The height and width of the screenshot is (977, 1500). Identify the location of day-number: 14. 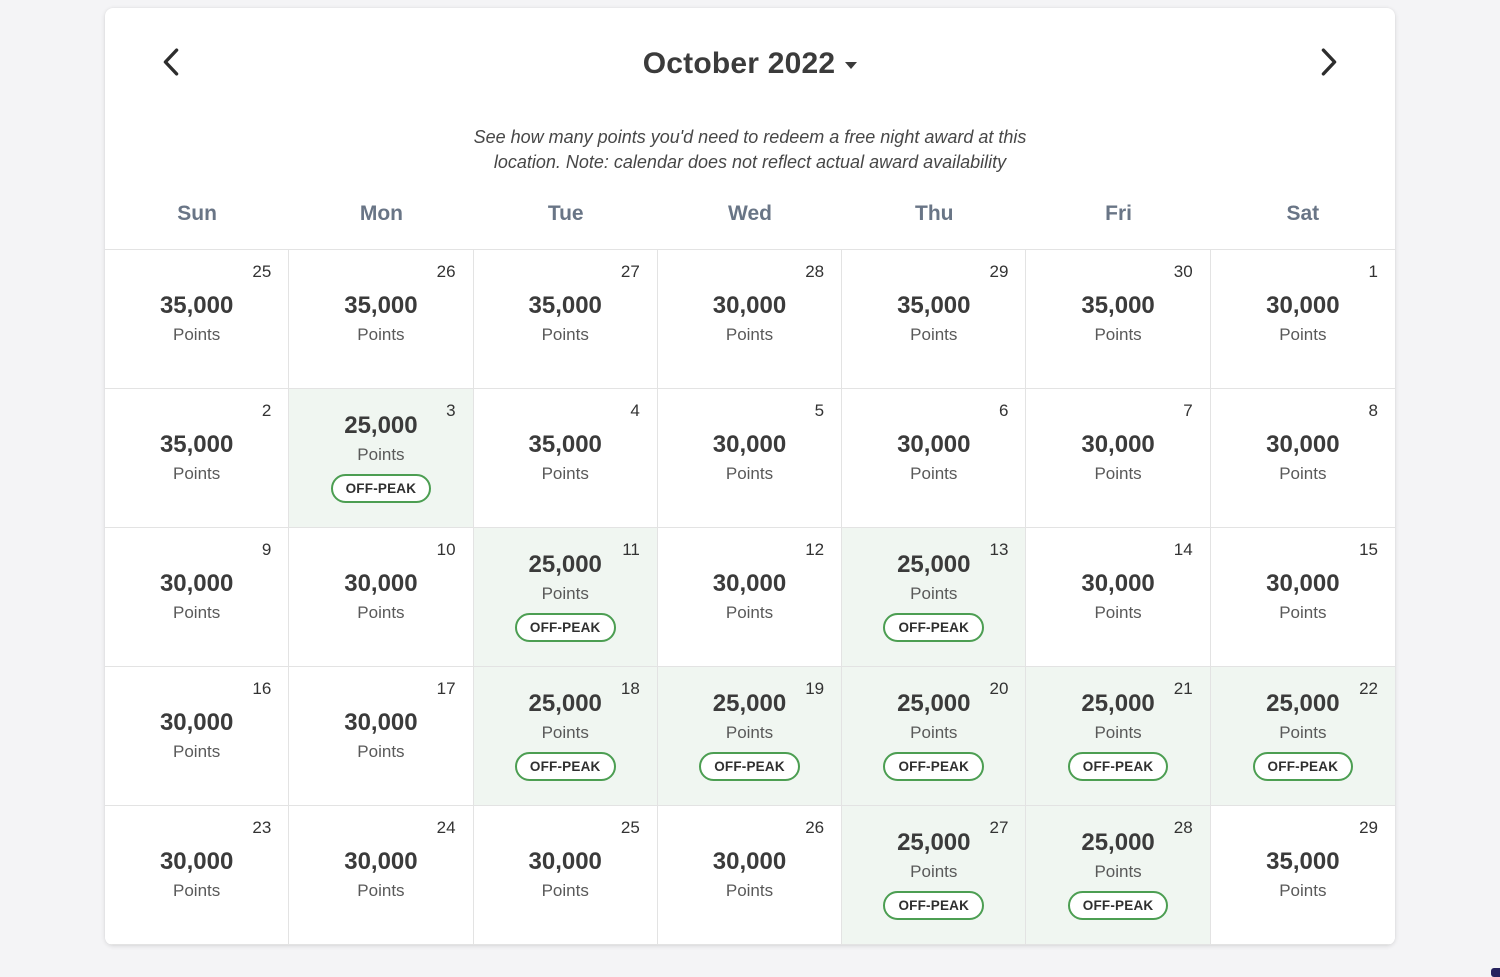
(1183, 549).